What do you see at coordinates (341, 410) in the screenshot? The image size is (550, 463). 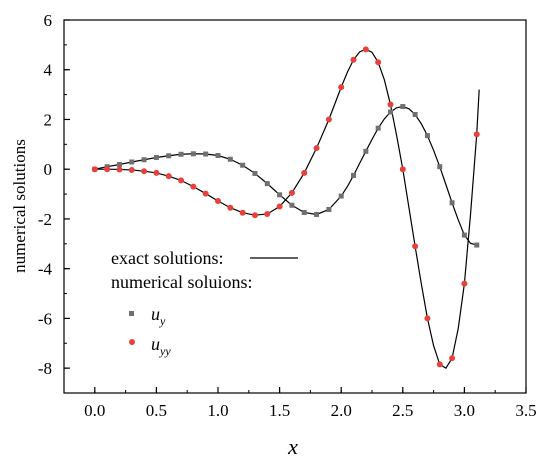 I see `x-tick-label: 2.0` at bounding box center [341, 410].